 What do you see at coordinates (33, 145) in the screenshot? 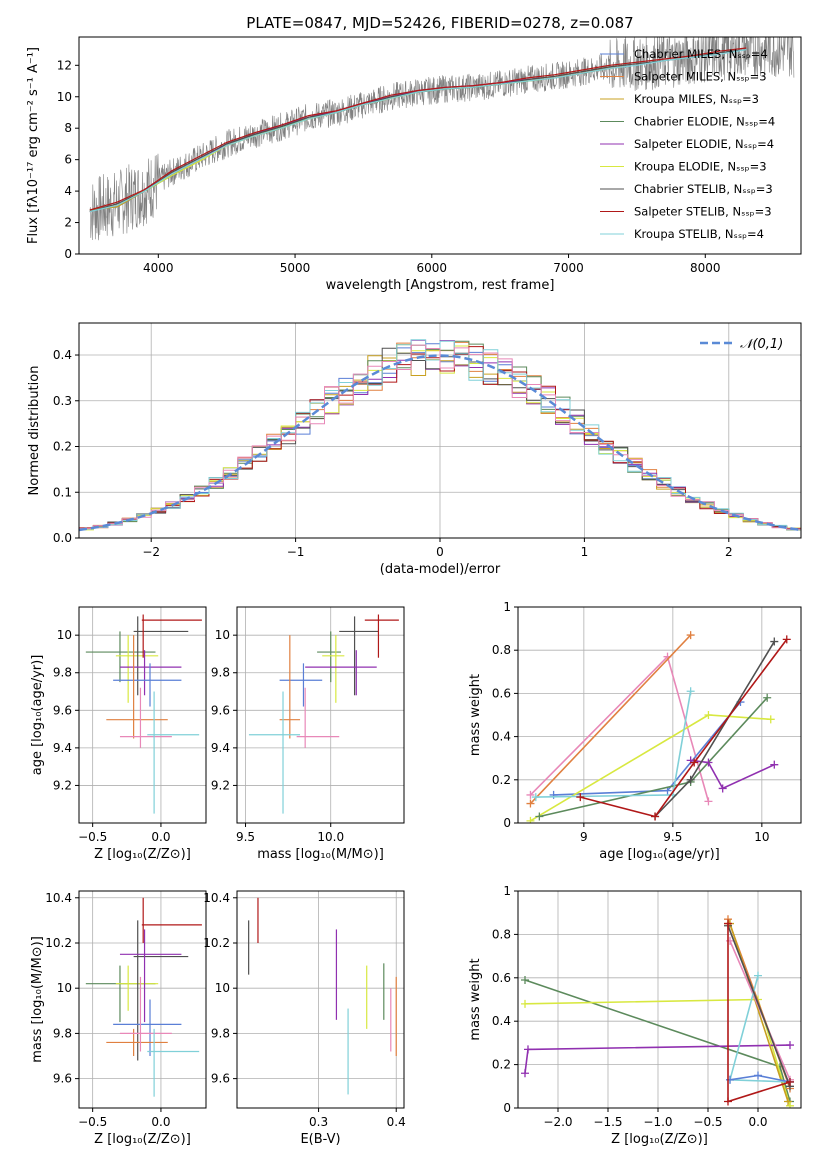
I see `spectrum-ylabel: Flux [fλ10⁻¹⁷ erg cm⁻² s⁻¹ A⁻¹]` at bounding box center [33, 145].